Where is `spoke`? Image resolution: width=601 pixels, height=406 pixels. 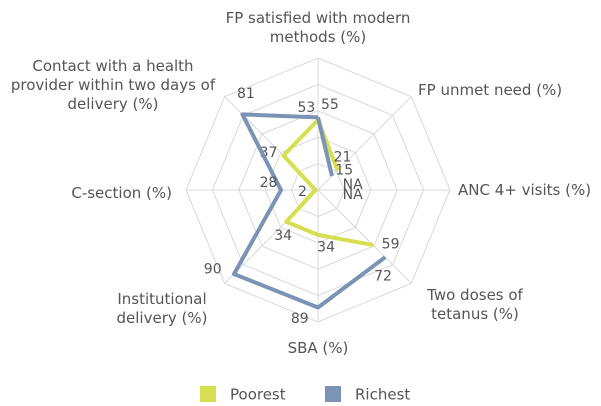 spoke is located at coordinates (364, 236).